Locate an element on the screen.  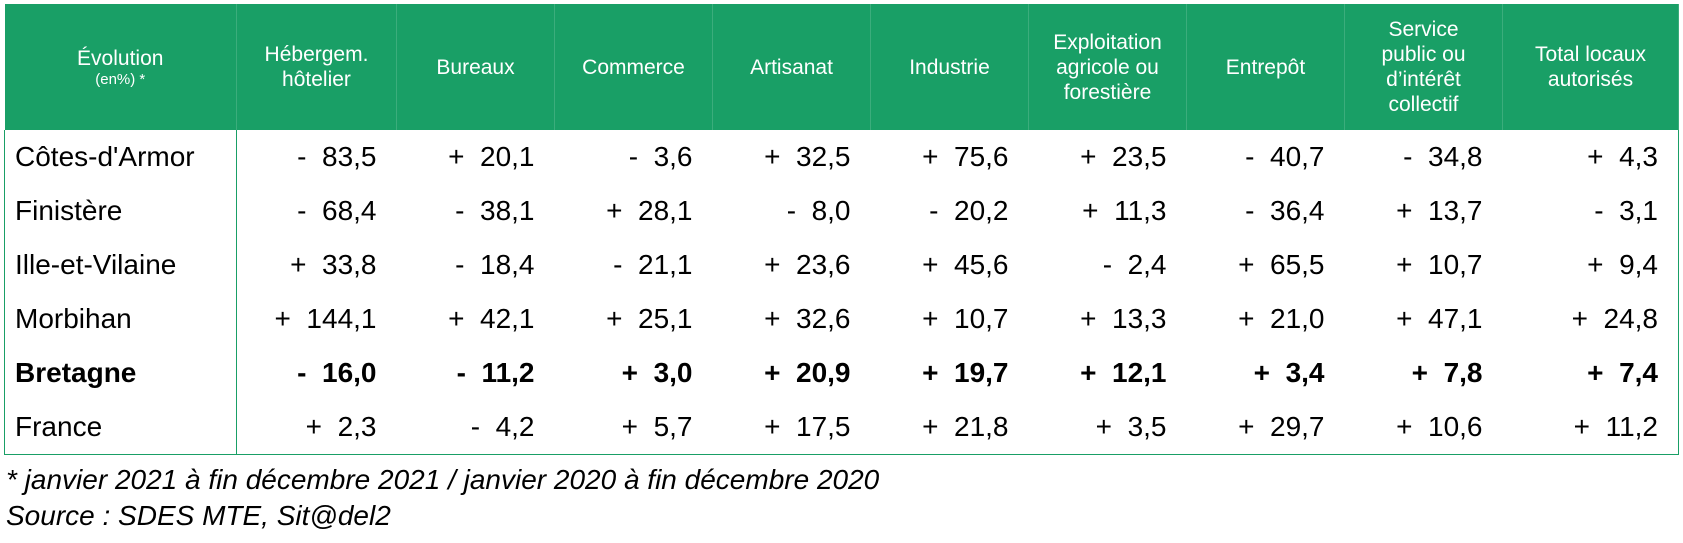
column-header-line: Entrepôt is located at coordinates (1265, 67).